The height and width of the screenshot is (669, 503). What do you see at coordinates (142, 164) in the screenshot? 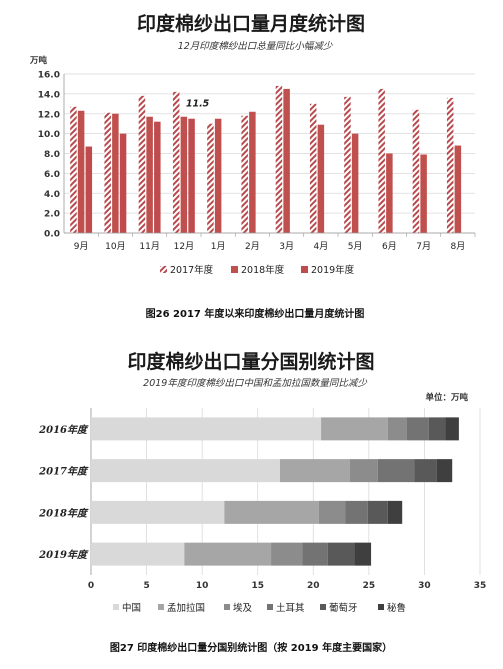
I see `chart1-bar-2017年度-11月` at bounding box center [142, 164].